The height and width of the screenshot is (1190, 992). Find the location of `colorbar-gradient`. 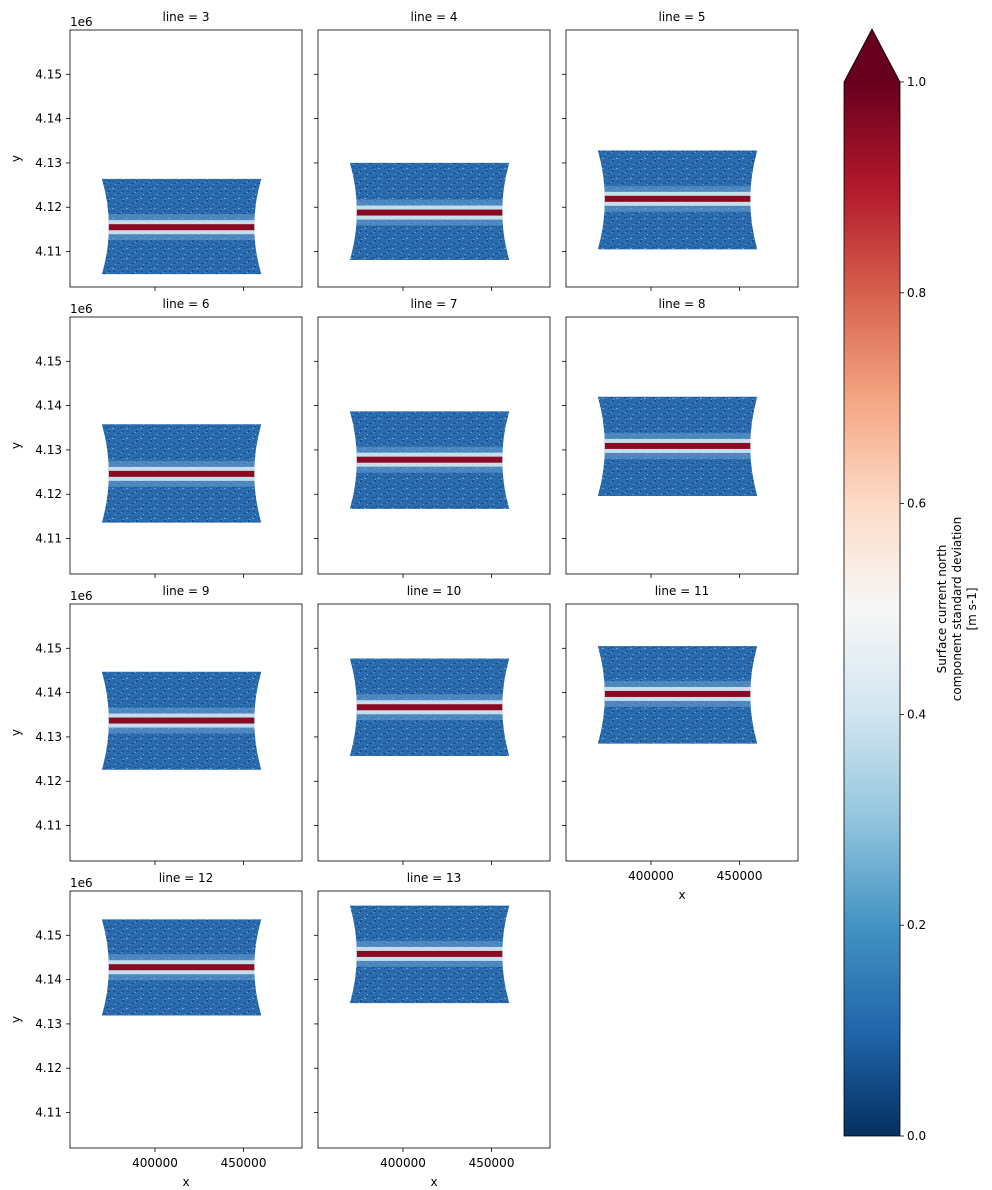

colorbar-gradient is located at coordinates (872, 609).